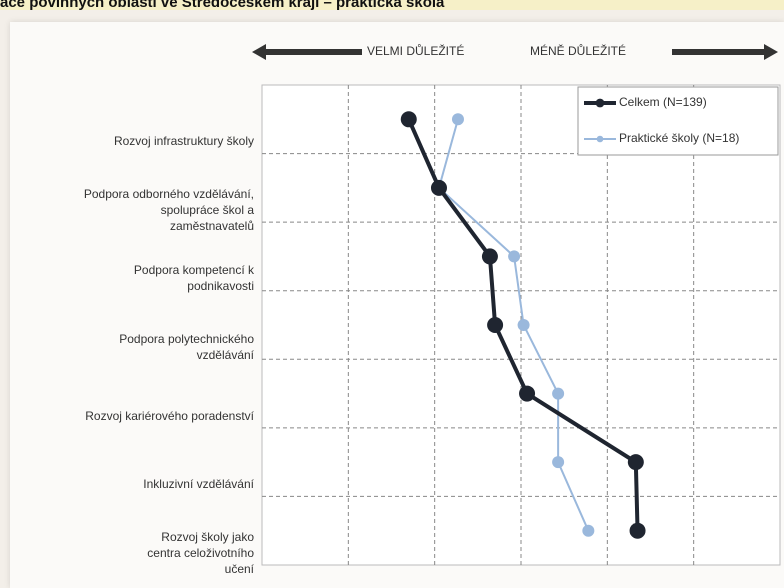 The image size is (784, 588). Describe the element at coordinates (678, 121) in the screenshot. I see `legend-box` at that location.